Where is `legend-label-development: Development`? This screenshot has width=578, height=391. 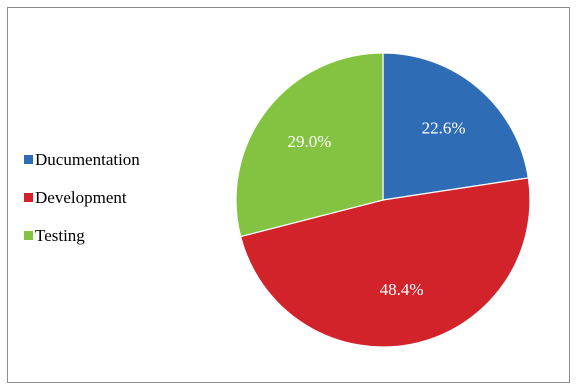 legend-label-development: Development is located at coordinates (81, 197).